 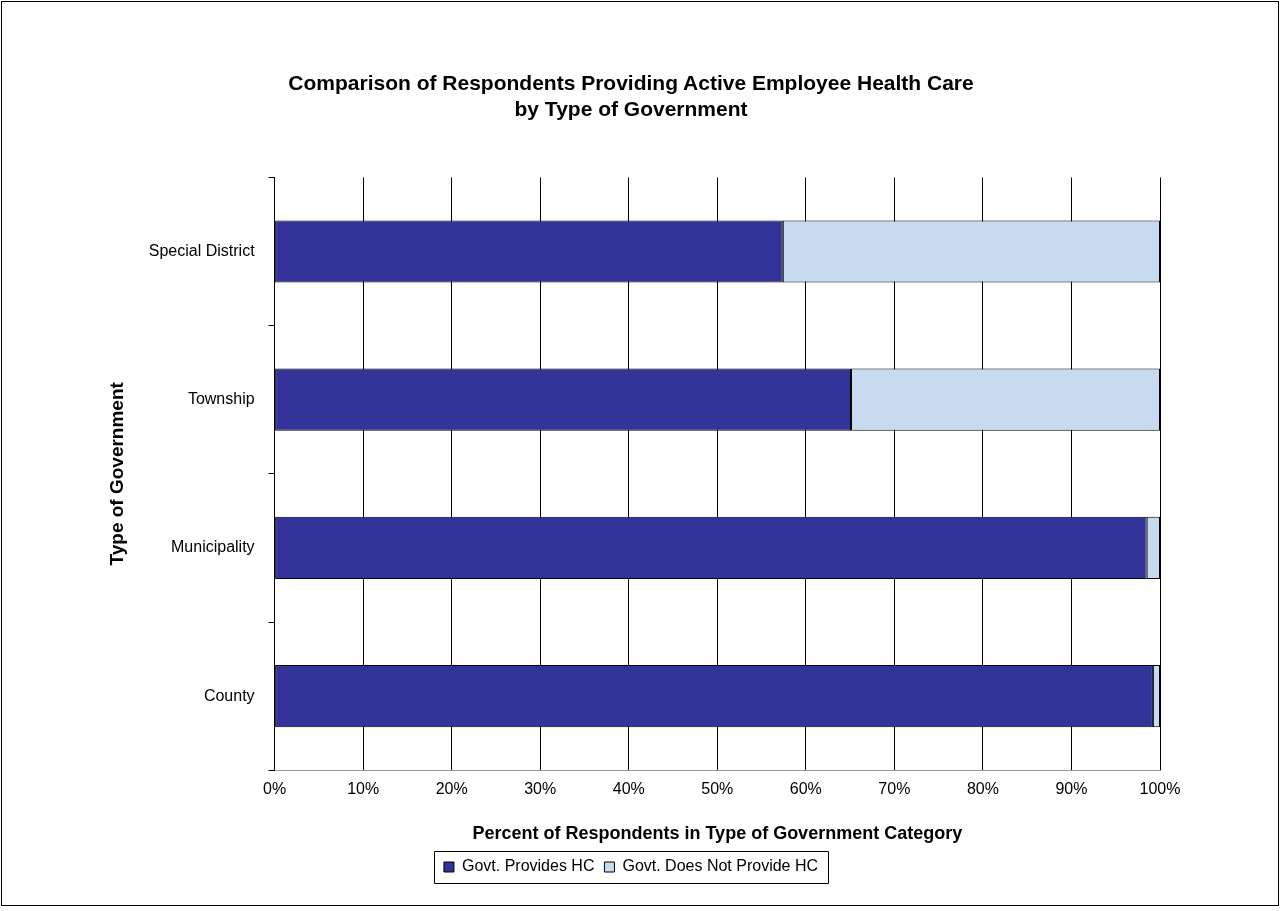 What do you see at coordinates (213, 547) in the screenshot?
I see `y-tick-label: Municipality` at bounding box center [213, 547].